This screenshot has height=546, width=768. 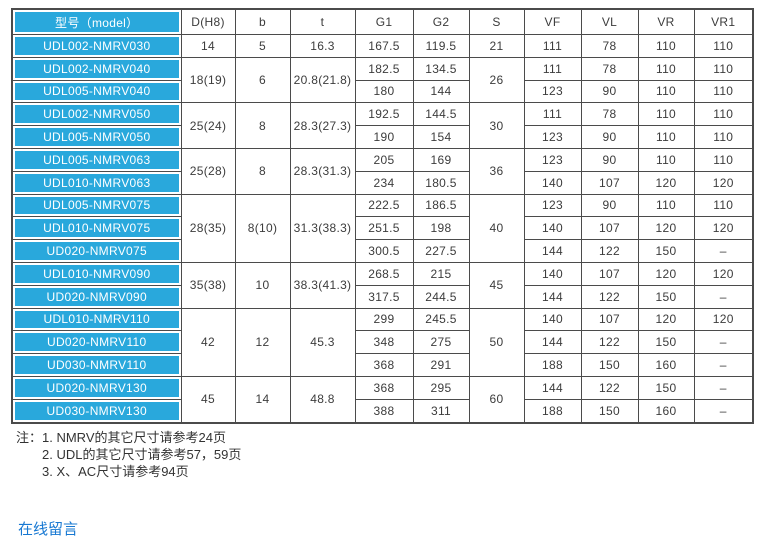 What do you see at coordinates (96, 228) in the screenshot?
I see `model-cell: UDL010-NMRV075` at bounding box center [96, 228].